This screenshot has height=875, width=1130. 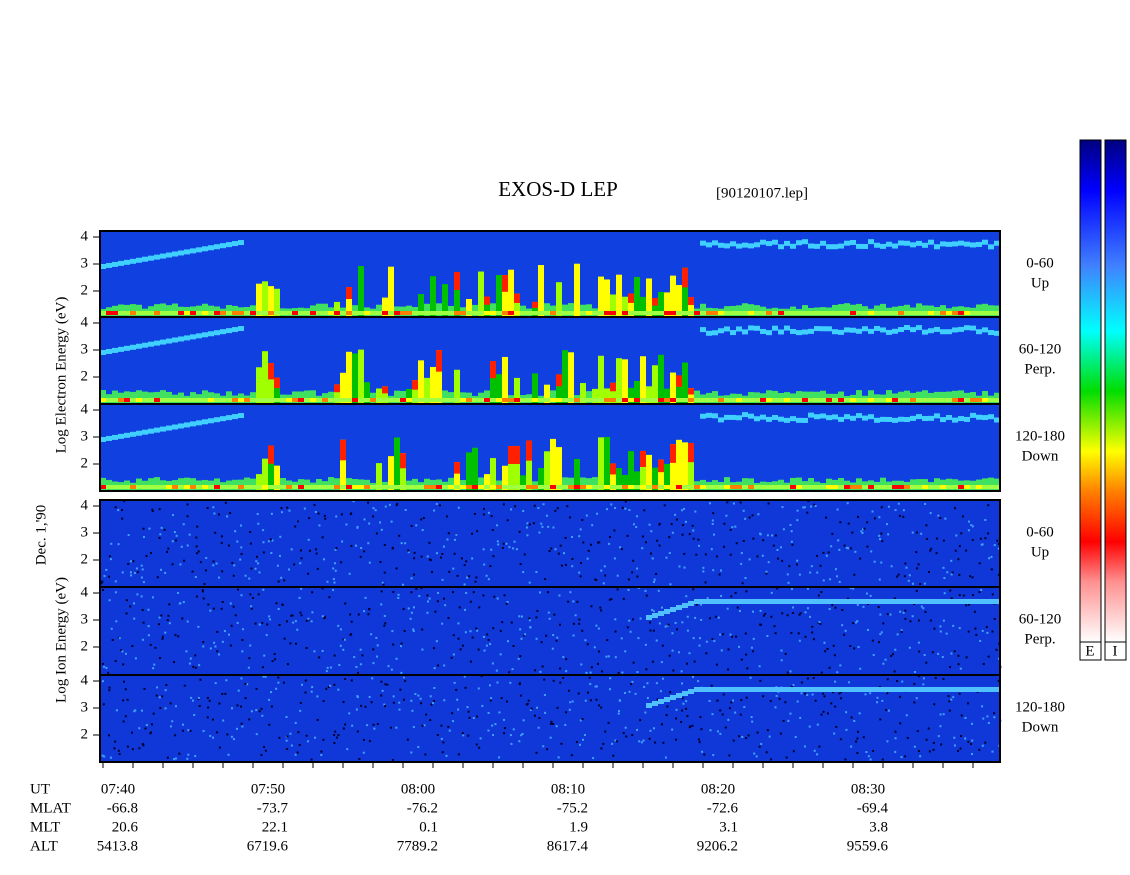 I want to click on date-label: Dec. 1,'90, so click(x=41, y=535).